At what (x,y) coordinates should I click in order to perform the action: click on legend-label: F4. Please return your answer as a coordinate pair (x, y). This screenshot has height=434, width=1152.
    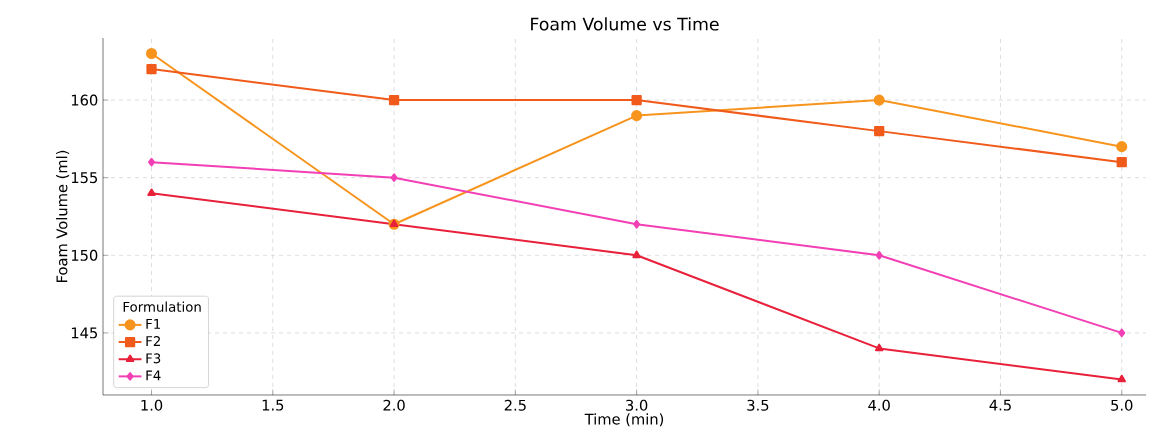
    Looking at the image, I should click on (153, 375).